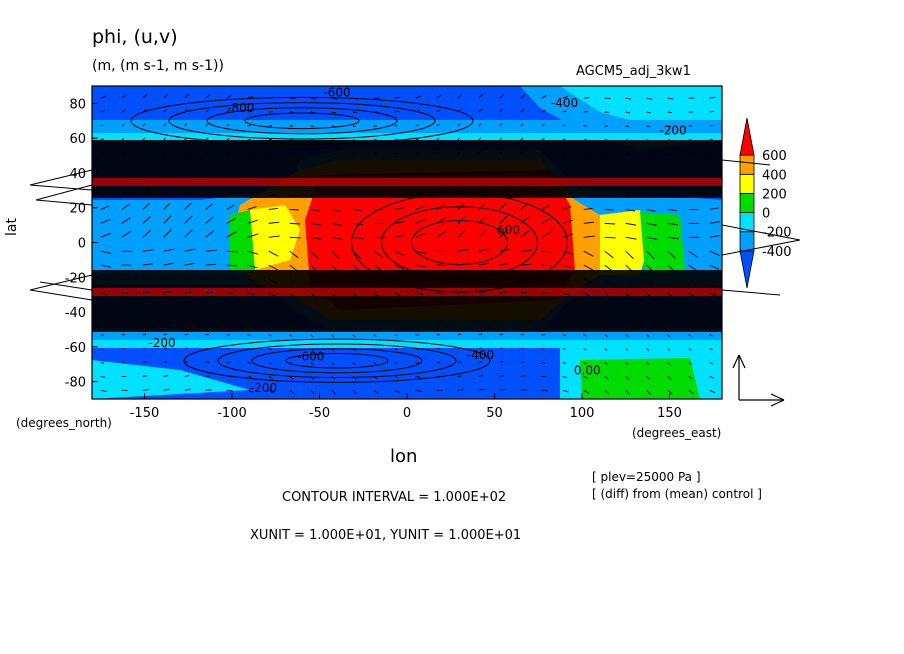  Describe the element at coordinates (582, 413) in the screenshot. I see `x-tick-label: 100` at that location.